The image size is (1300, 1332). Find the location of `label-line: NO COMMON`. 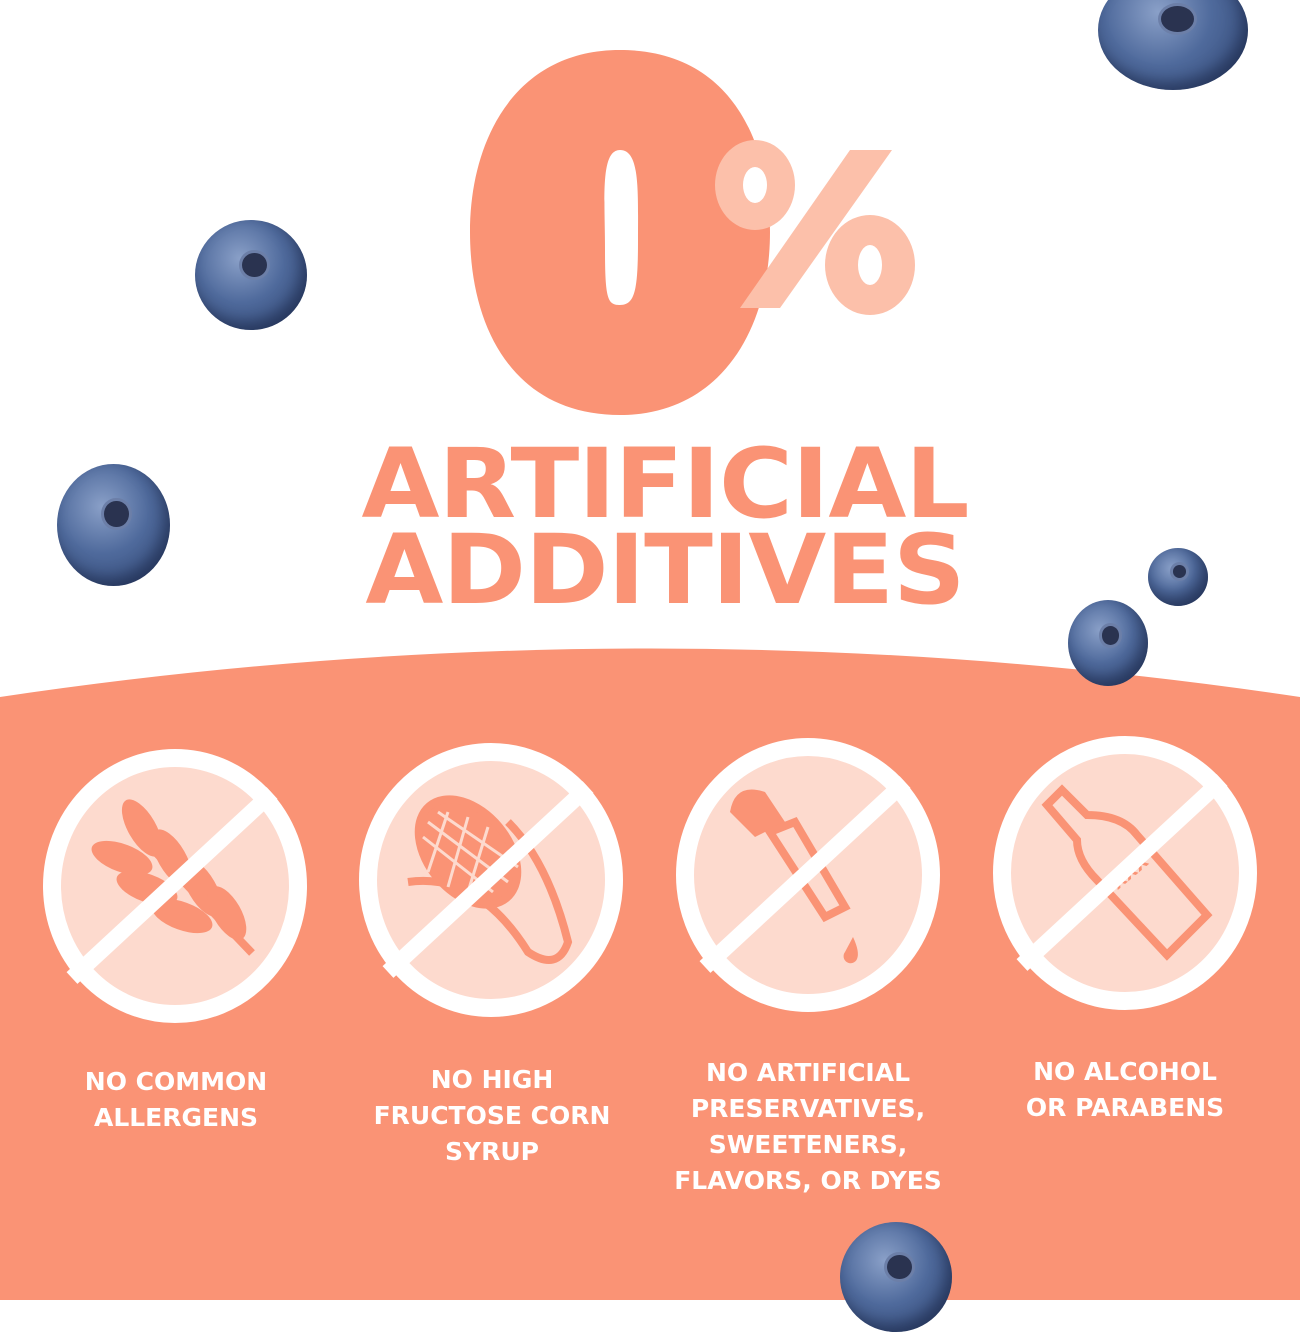

label-line: NO COMMON is located at coordinates (176, 1081).